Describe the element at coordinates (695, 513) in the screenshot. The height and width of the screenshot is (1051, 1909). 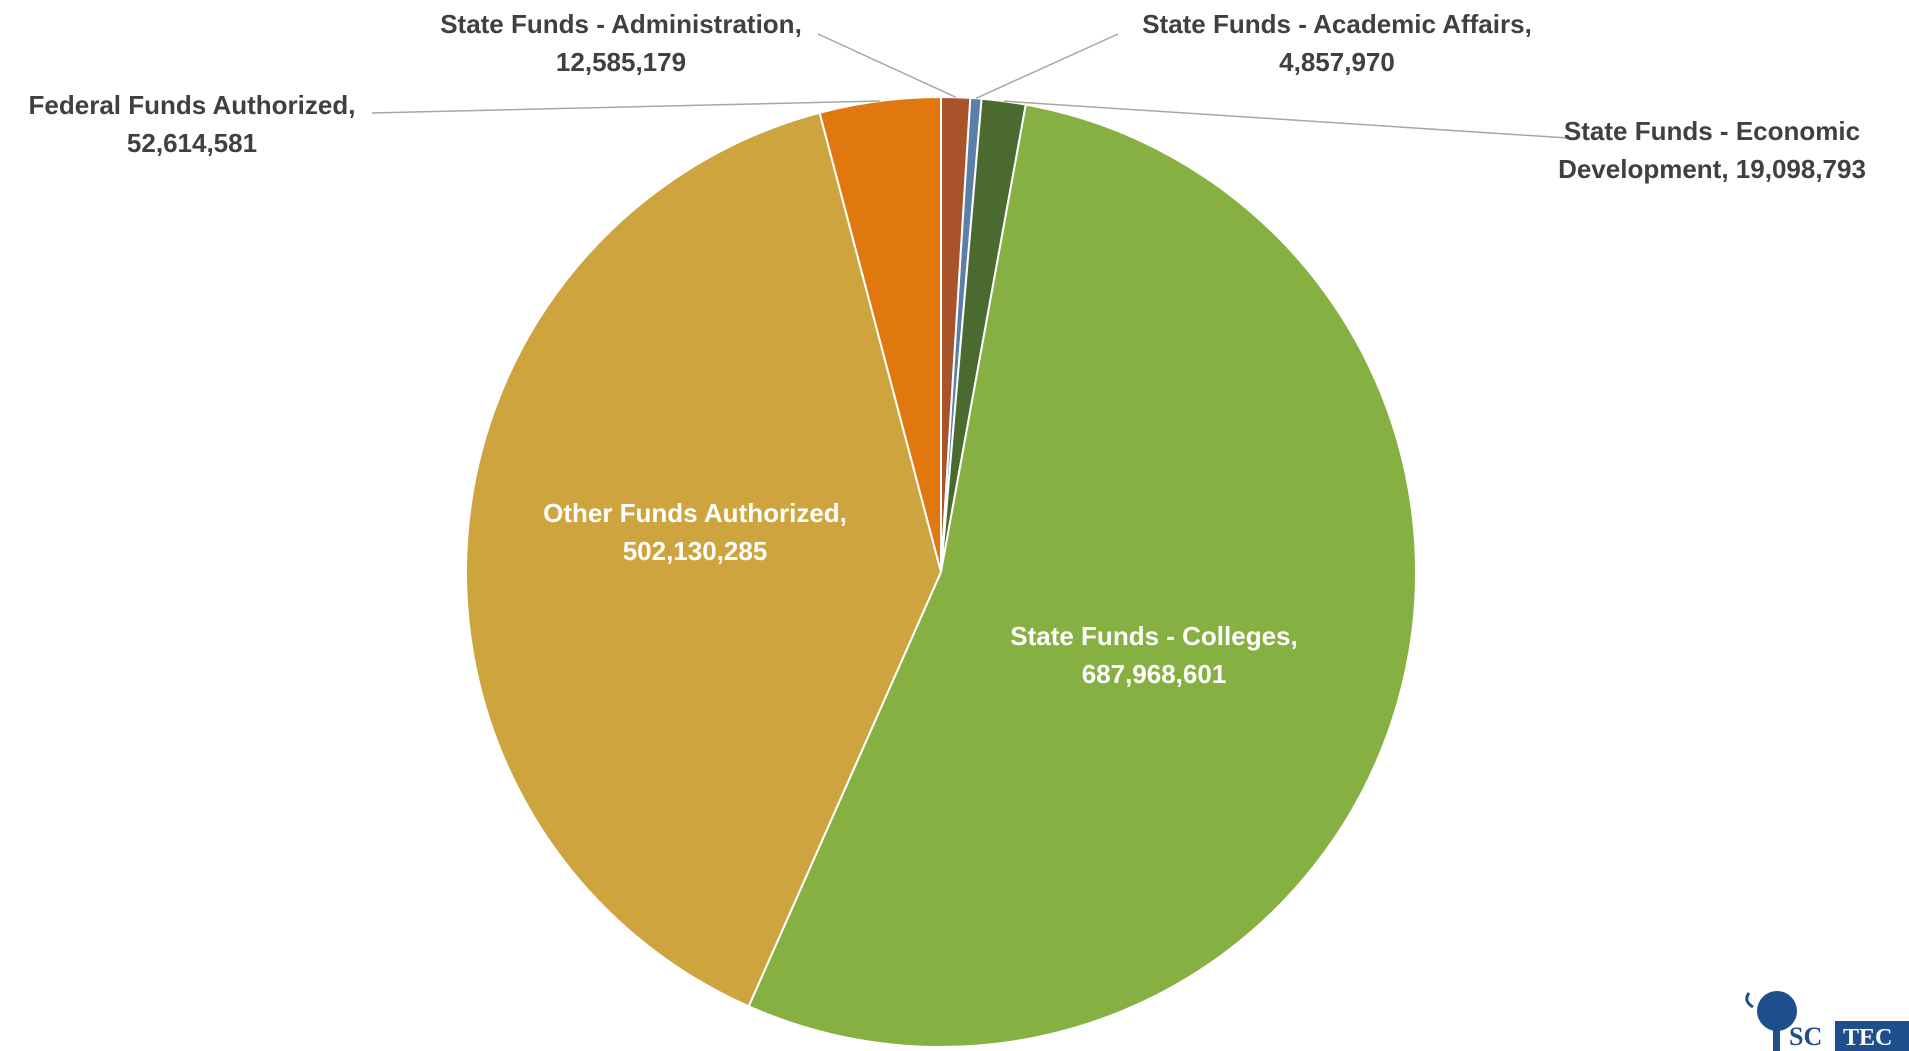
I see `label-category: Other Funds Authorized,` at that location.